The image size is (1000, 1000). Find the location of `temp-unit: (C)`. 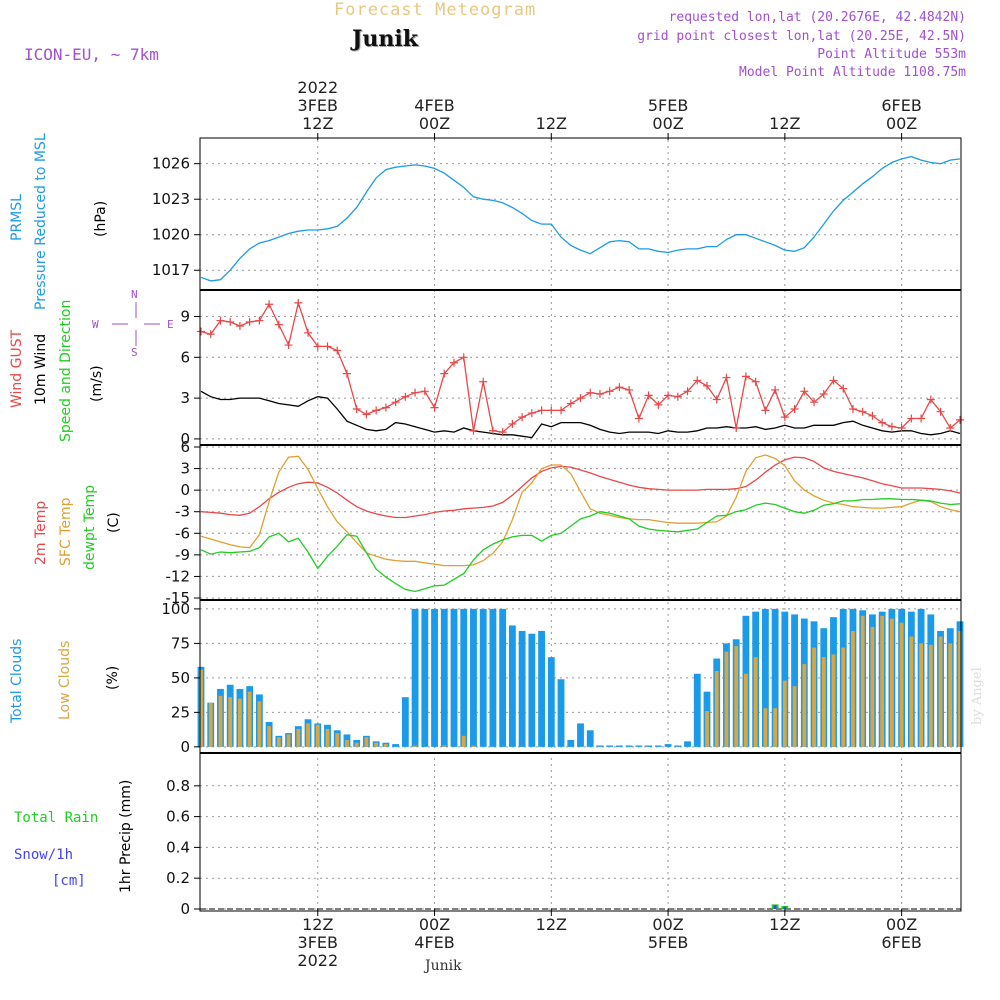

temp-unit: (C) is located at coordinates (114, 522).